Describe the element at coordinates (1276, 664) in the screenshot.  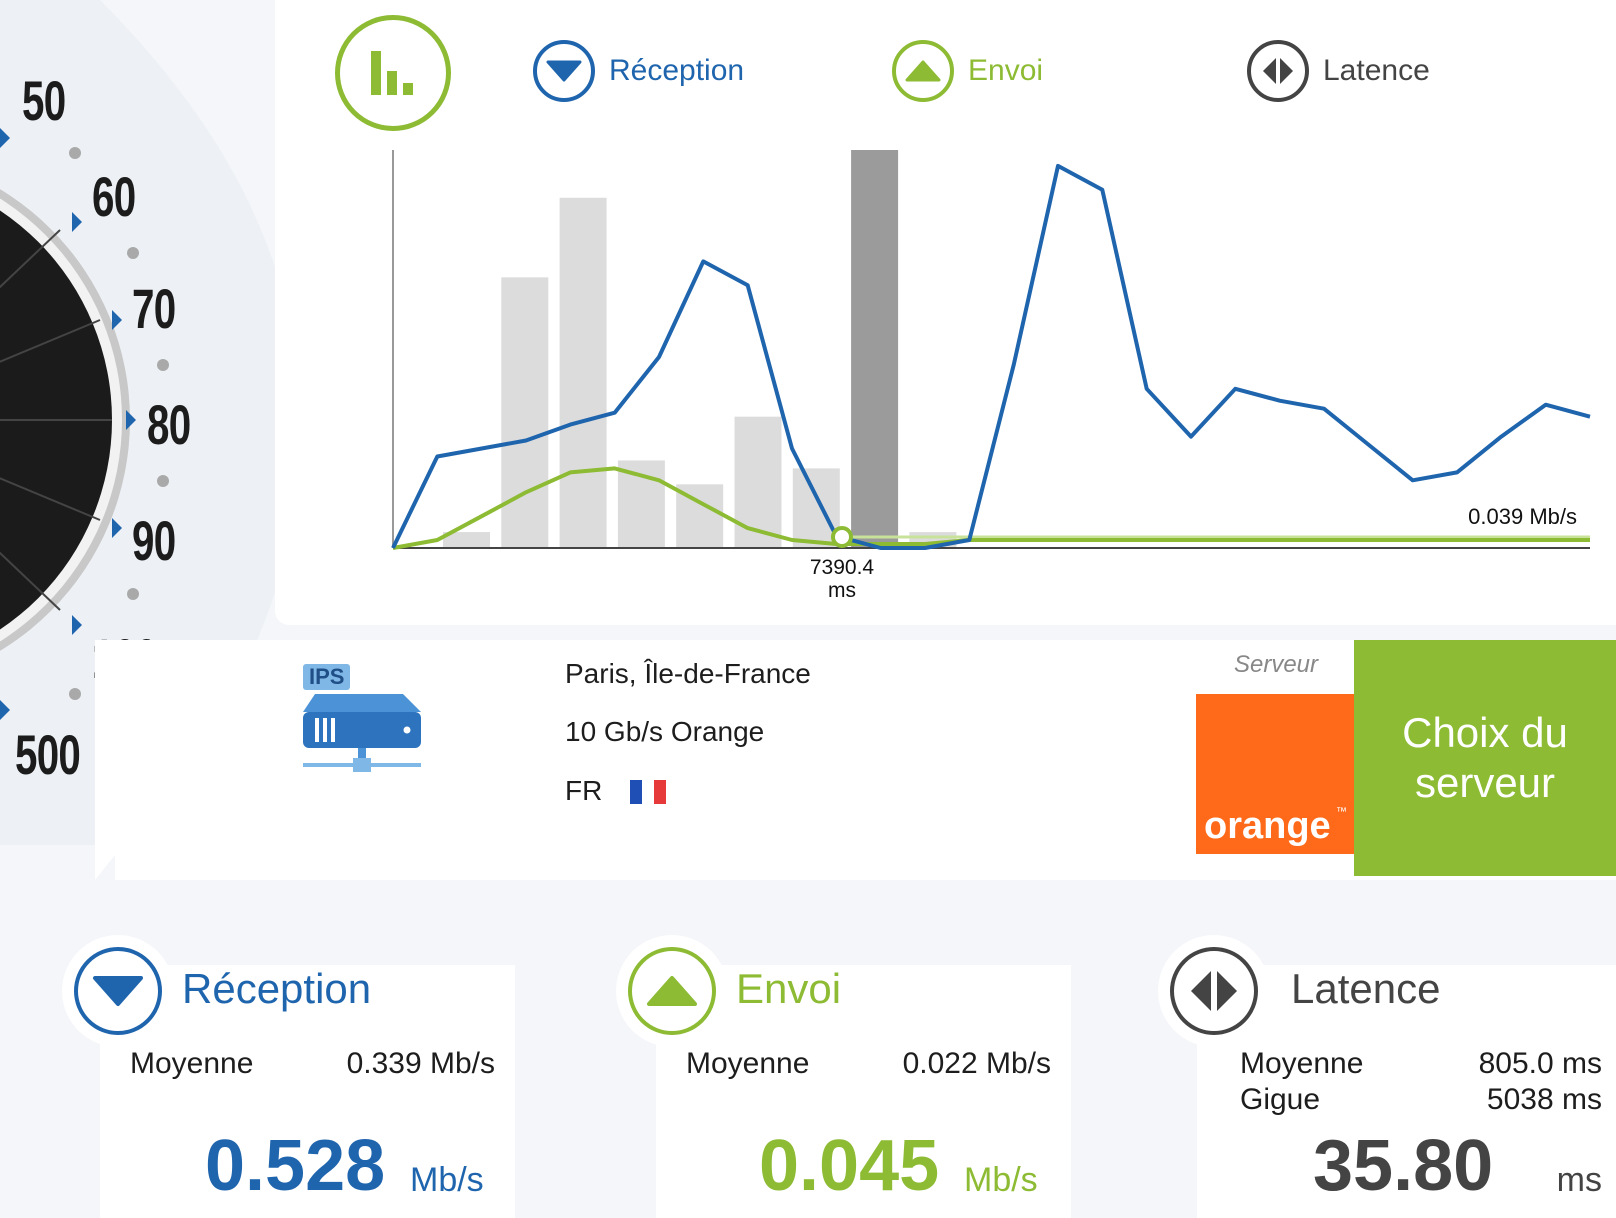
I see `server-label: Serveur` at that location.